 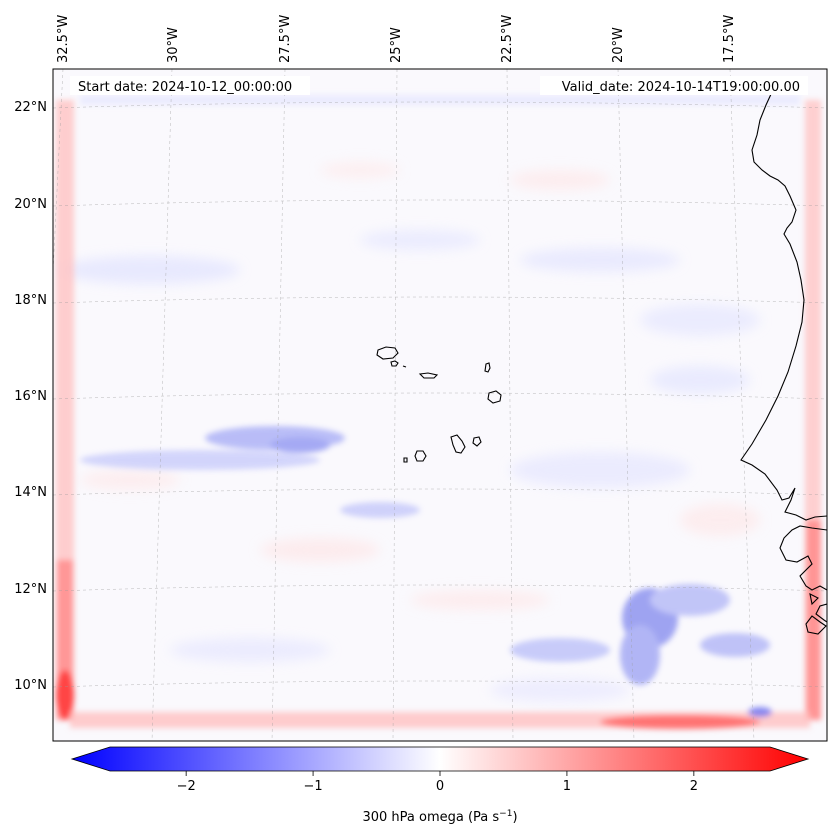 I want to click on lon-label: 27.5°W, so click(x=285, y=39).